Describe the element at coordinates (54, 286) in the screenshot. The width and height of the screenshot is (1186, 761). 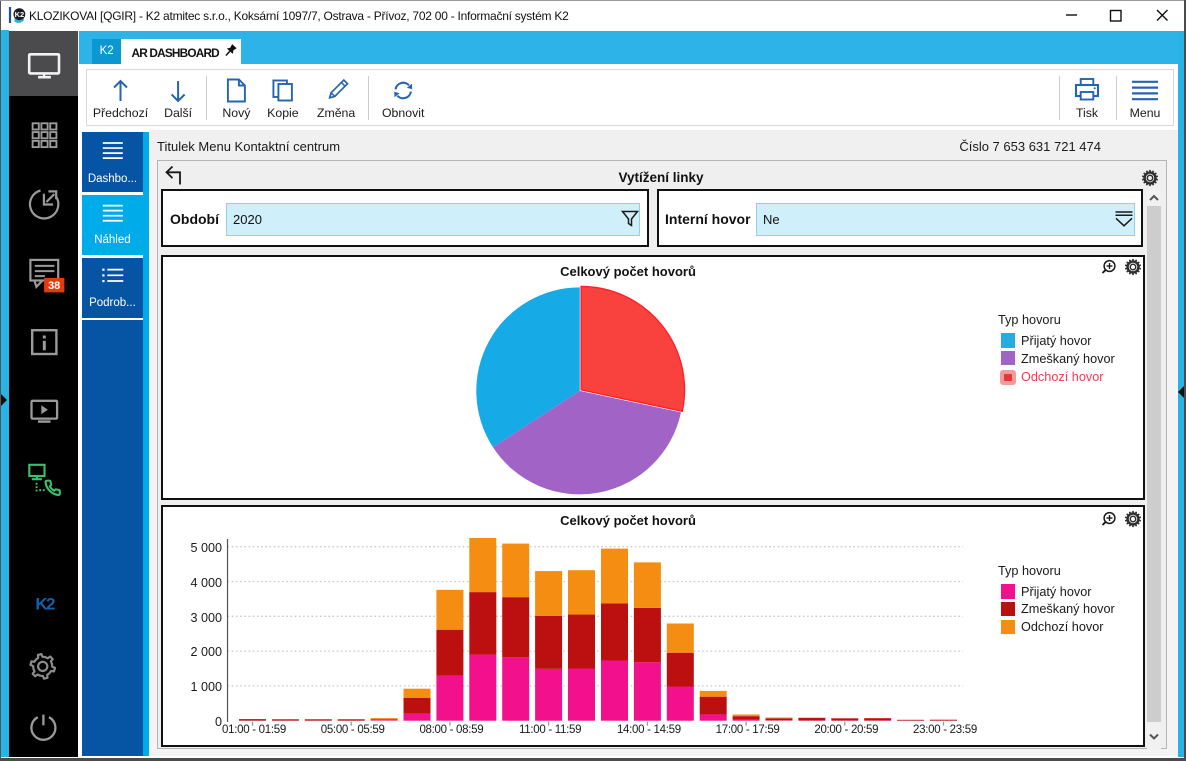
I see `svg-text: 38` at that location.